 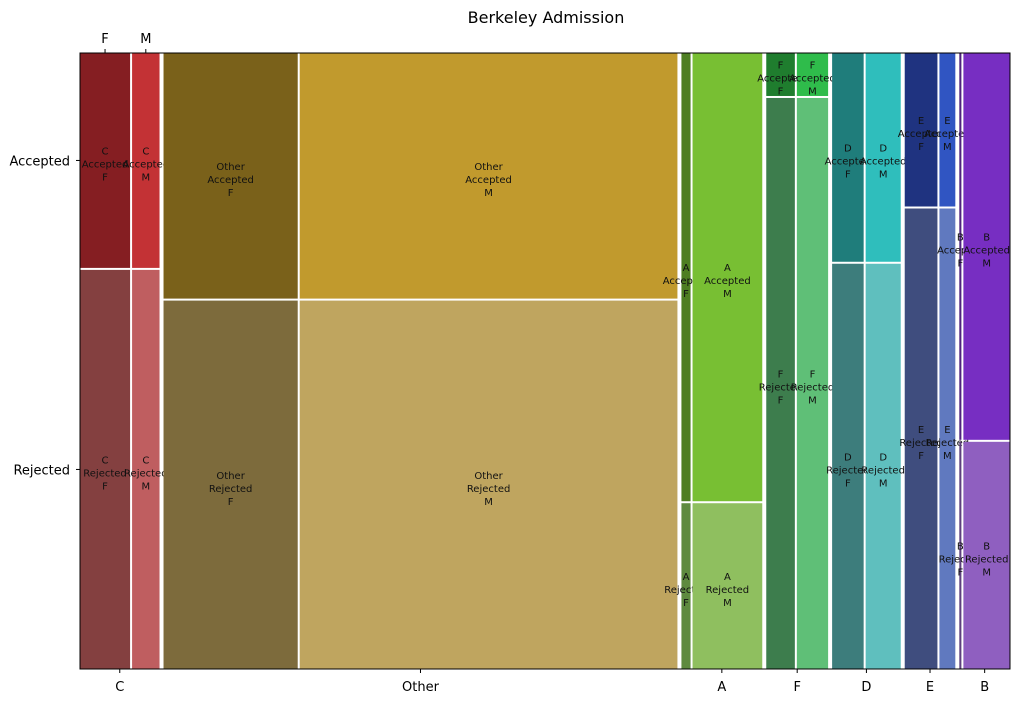 What do you see at coordinates (883, 470) in the screenshot?
I see `label-d-rejected-m: D Rejected M` at bounding box center [883, 470].